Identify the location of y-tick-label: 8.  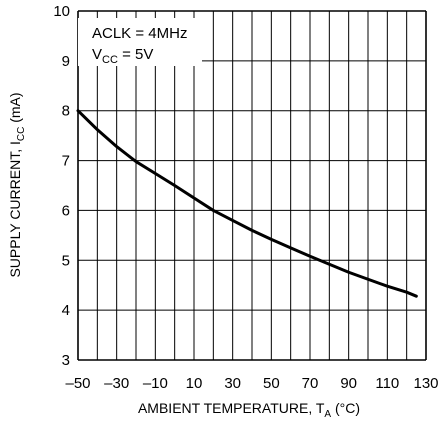
(66, 111).